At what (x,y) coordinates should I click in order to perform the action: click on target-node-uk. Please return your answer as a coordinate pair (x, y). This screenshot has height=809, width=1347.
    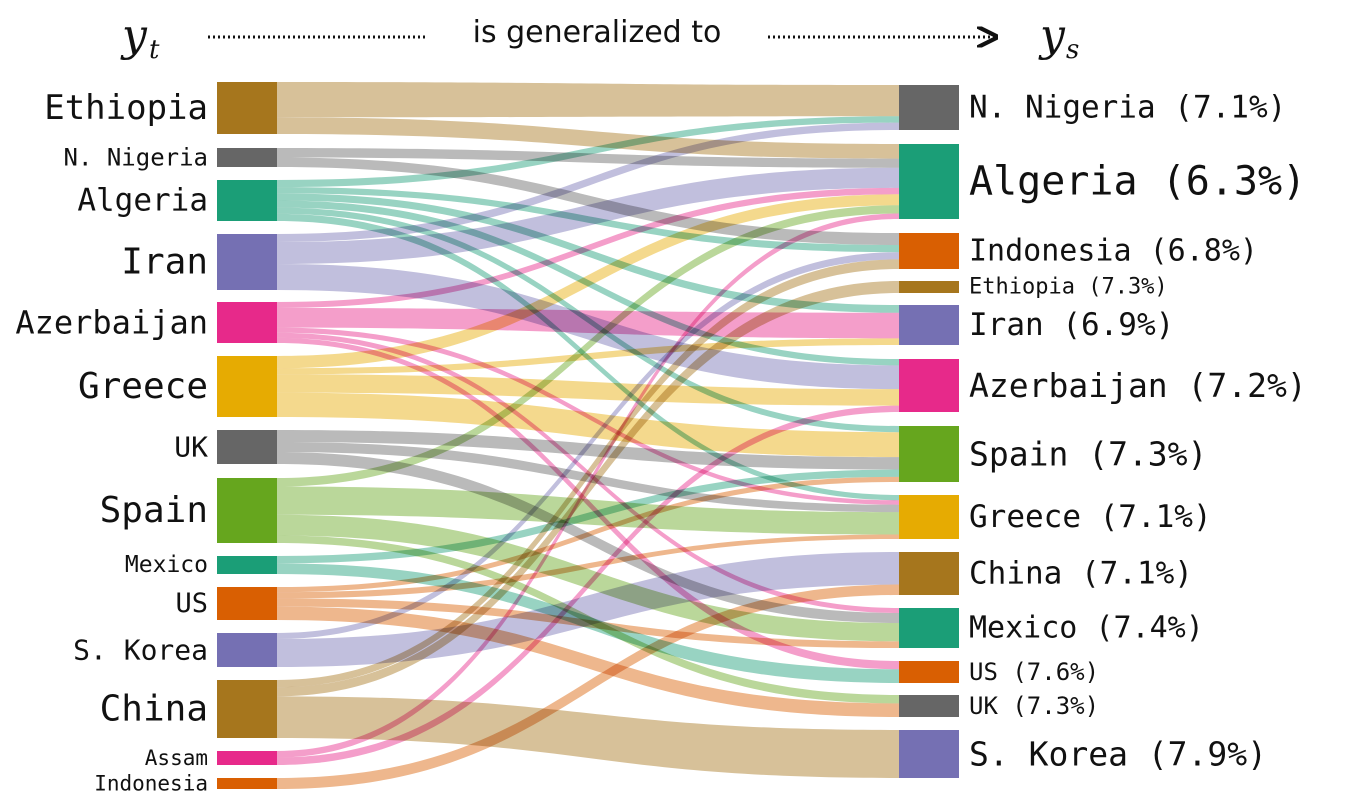
    Looking at the image, I should click on (929, 706).